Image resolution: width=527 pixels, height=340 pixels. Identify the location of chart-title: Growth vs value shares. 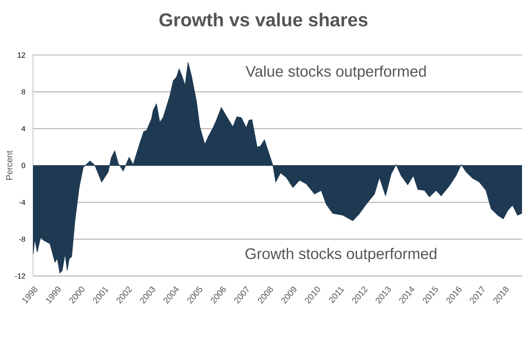
(263, 19).